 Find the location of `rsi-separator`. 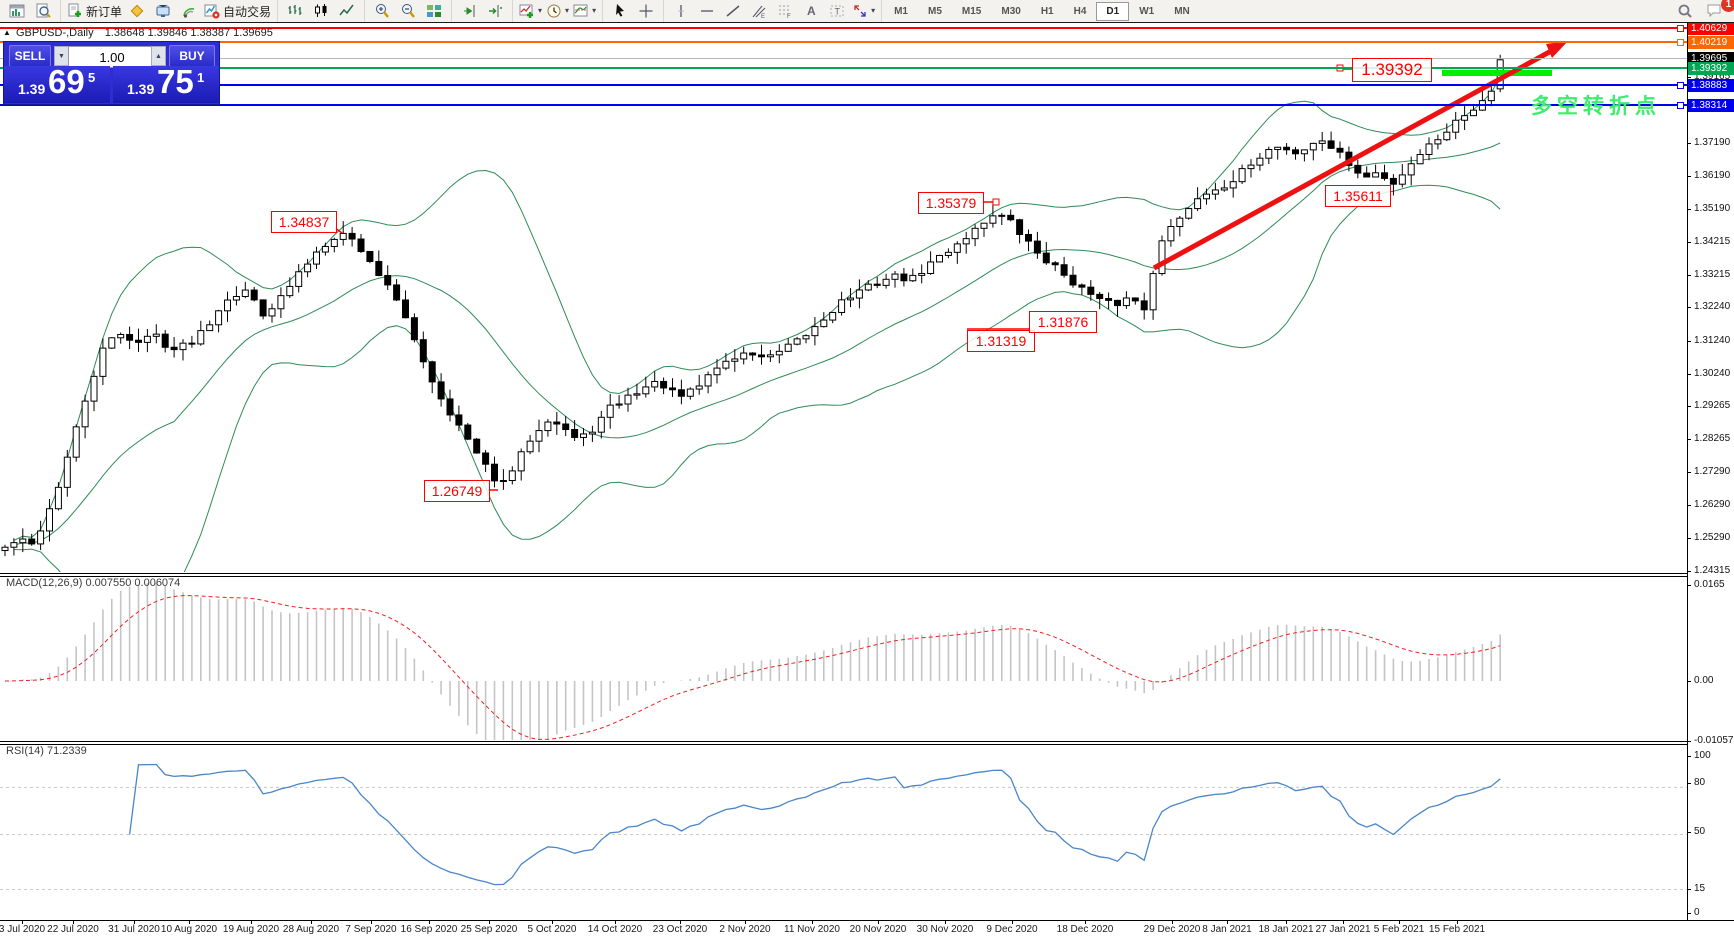

rsi-separator is located at coordinates (843, 741).